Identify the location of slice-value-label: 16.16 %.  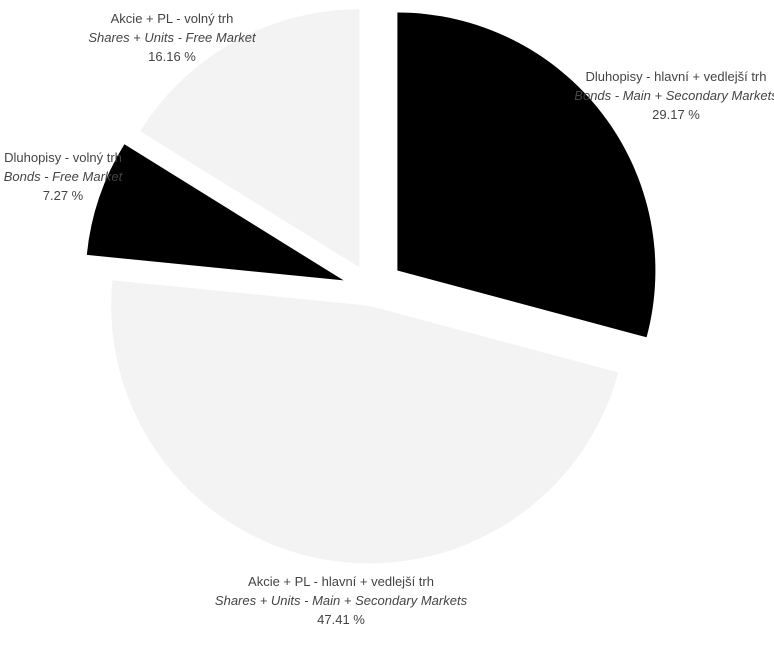
(172, 56).